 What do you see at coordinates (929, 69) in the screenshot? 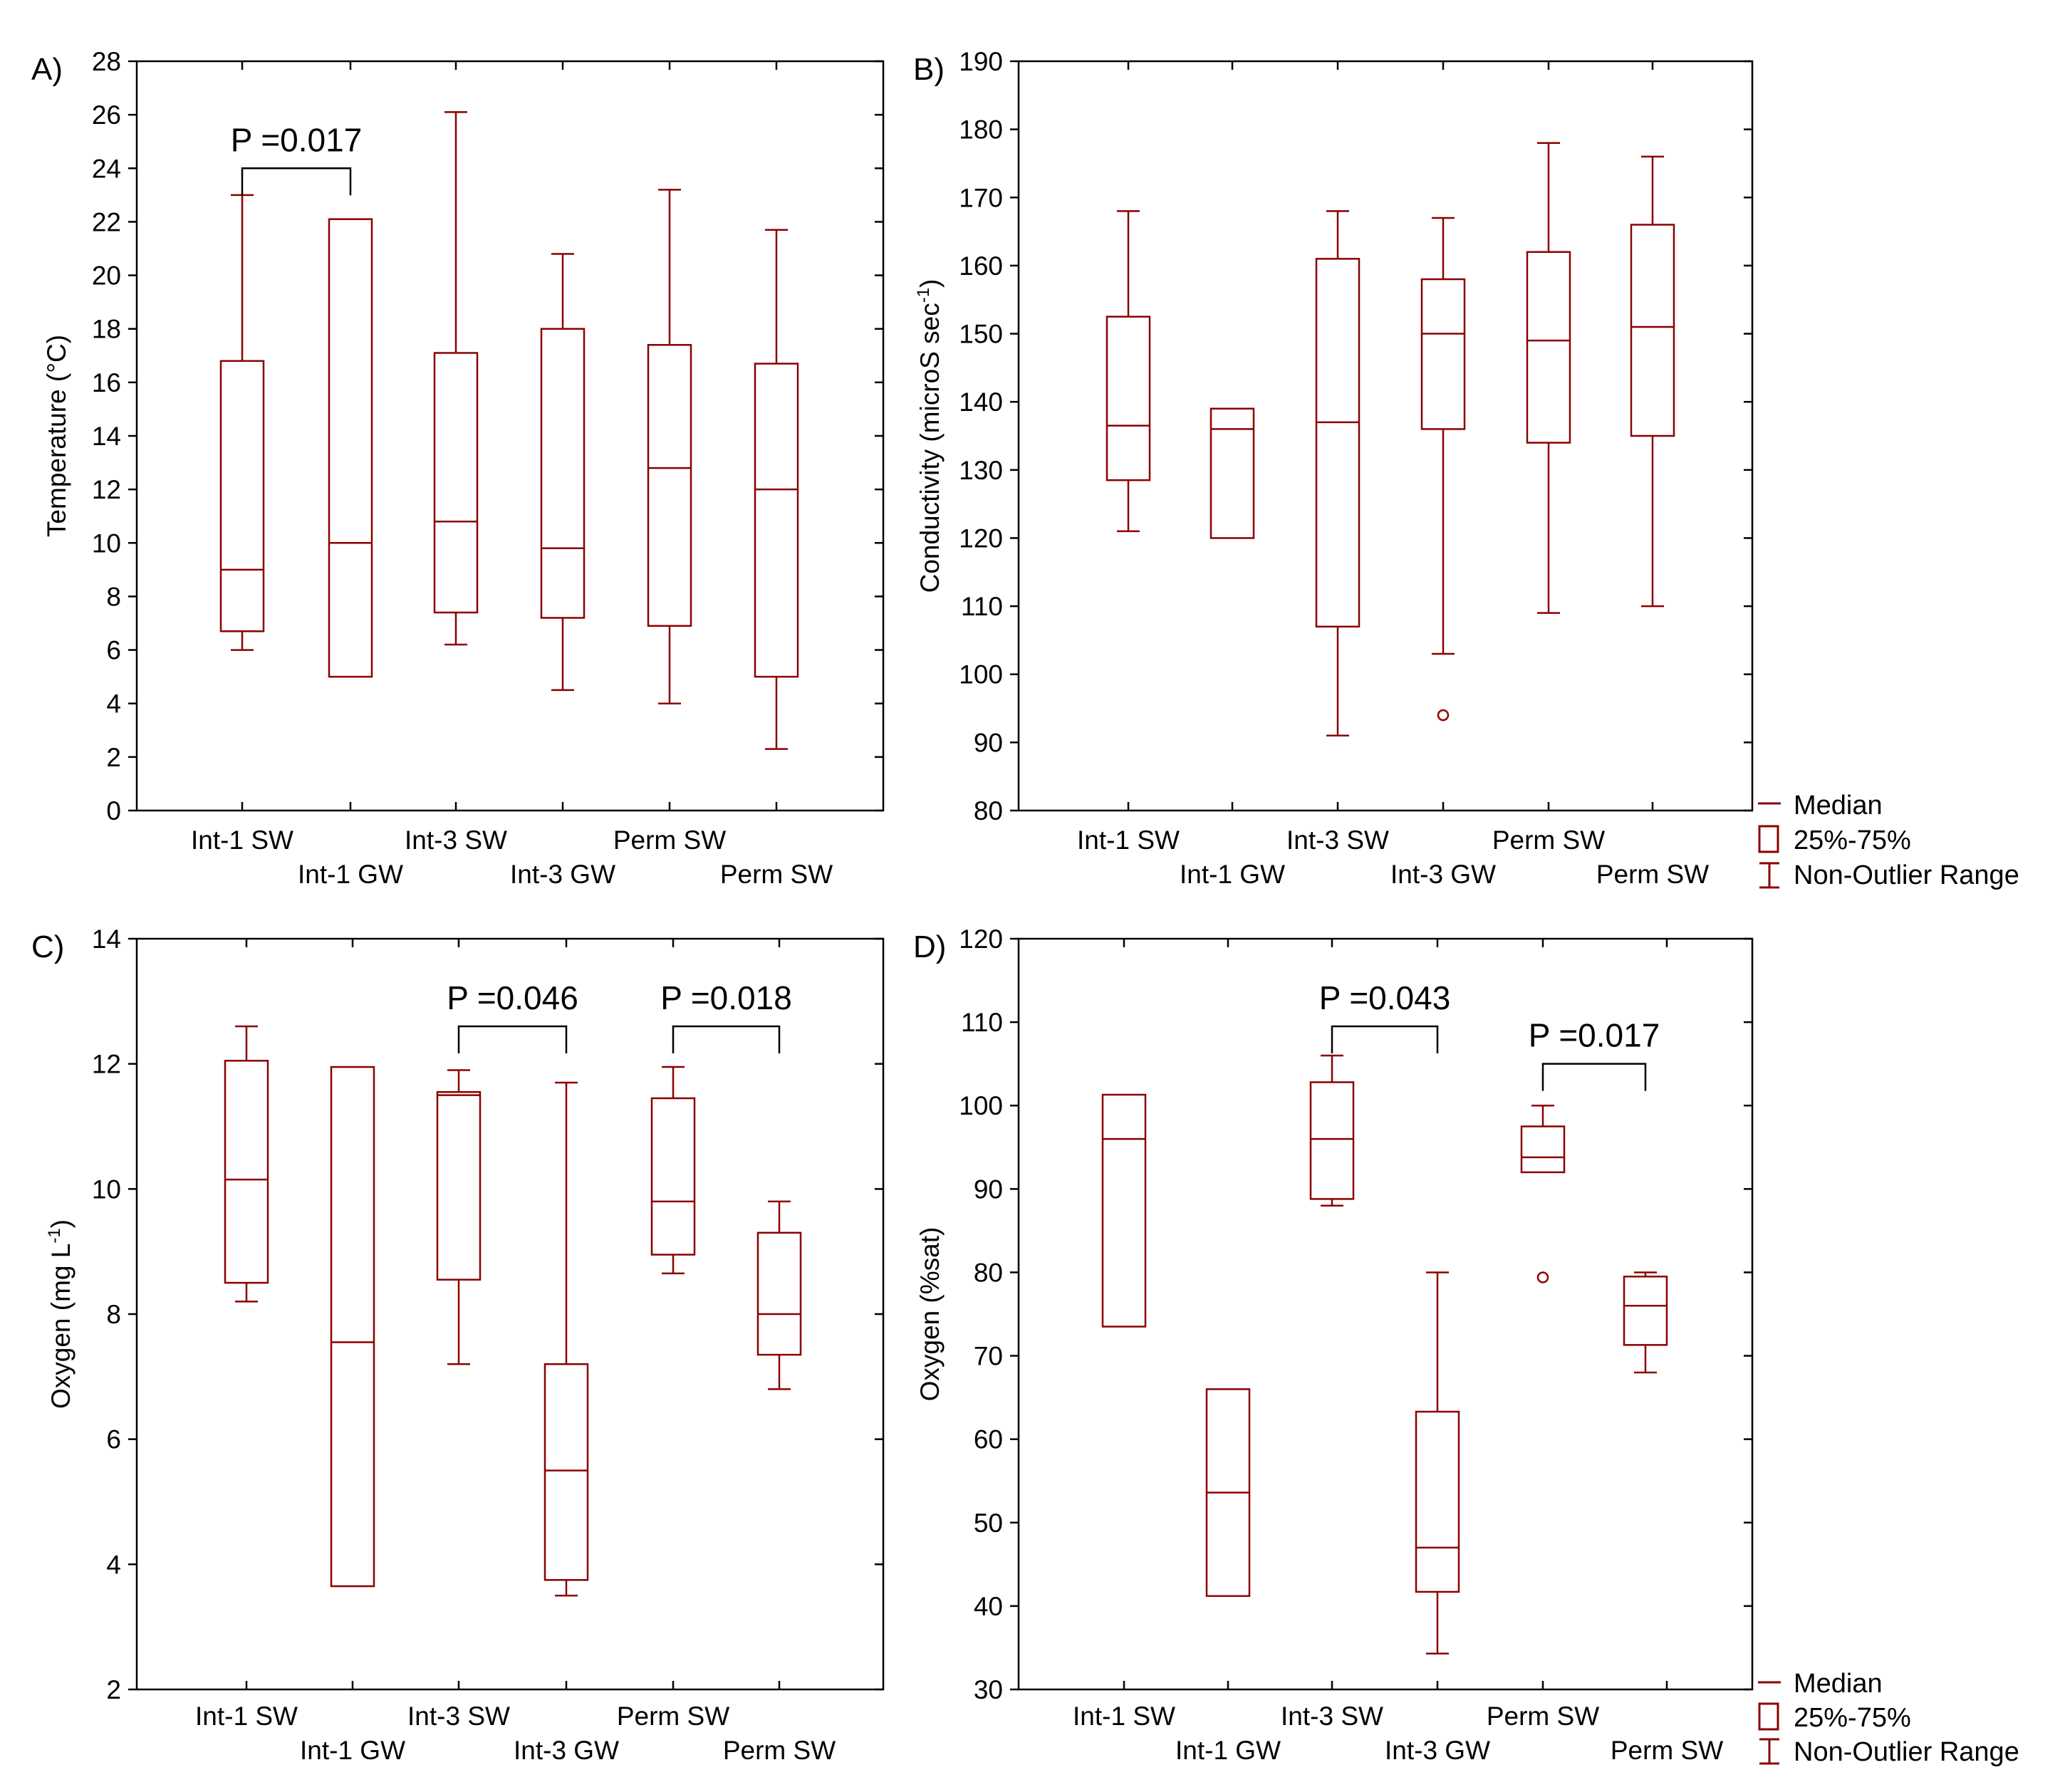
I see `panel-label: B)` at bounding box center [929, 69].